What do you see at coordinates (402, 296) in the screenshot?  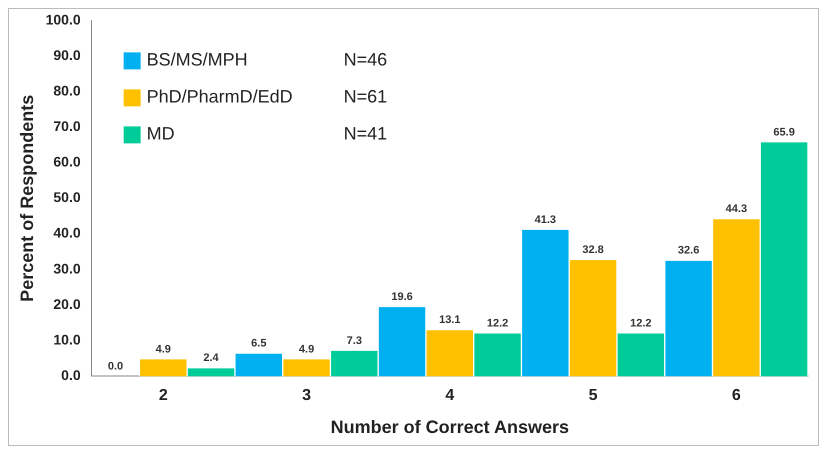 I see `data-label: 19.6` at bounding box center [402, 296].